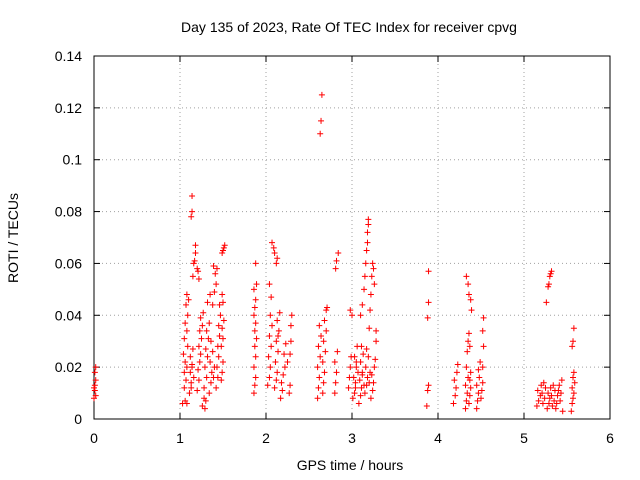 The height and width of the screenshot is (480, 640). I want to click on y-tick-label: 0, so click(78, 419).